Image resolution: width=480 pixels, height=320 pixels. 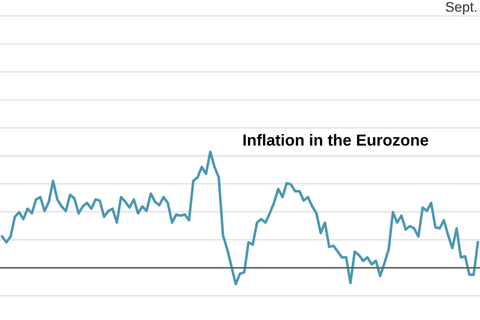 What do you see at coordinates (335, 140) in the screenshot?
I see `chart-title: Inflation in the Eurozone` at bounding box center [335, 140].